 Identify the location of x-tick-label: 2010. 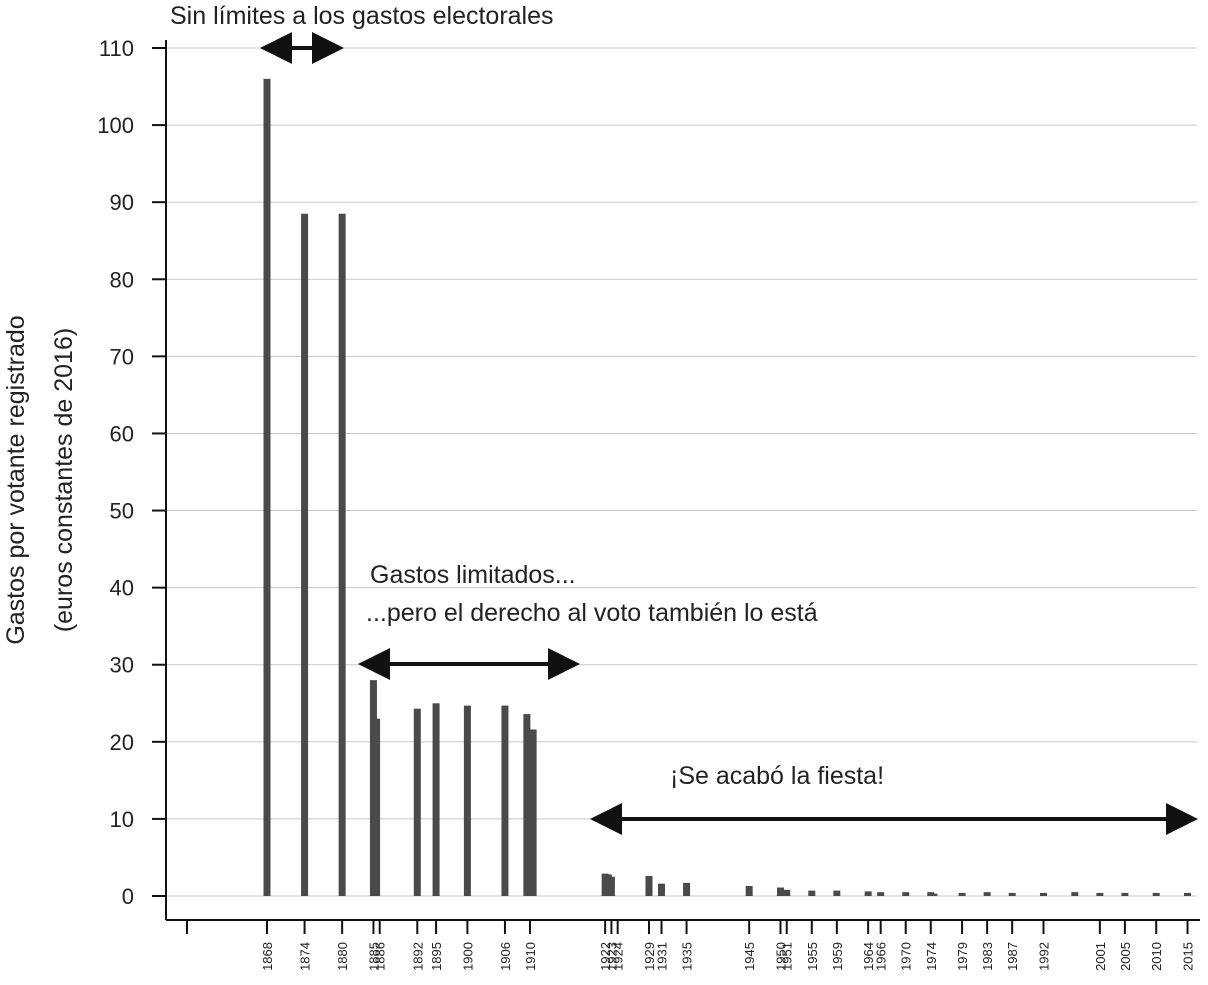
(1156, 956).